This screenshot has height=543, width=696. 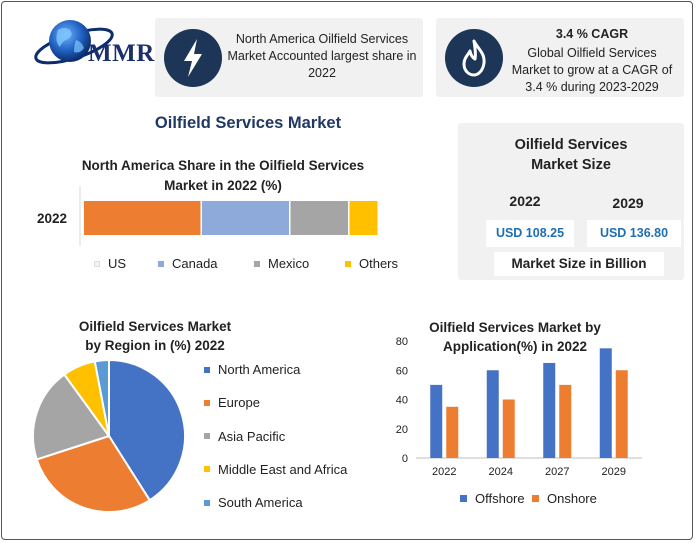 What do you see at coordinates (259, 369) in the screenshot?
I see `pie-legend-label: North America` at bounding box center [259, 369].